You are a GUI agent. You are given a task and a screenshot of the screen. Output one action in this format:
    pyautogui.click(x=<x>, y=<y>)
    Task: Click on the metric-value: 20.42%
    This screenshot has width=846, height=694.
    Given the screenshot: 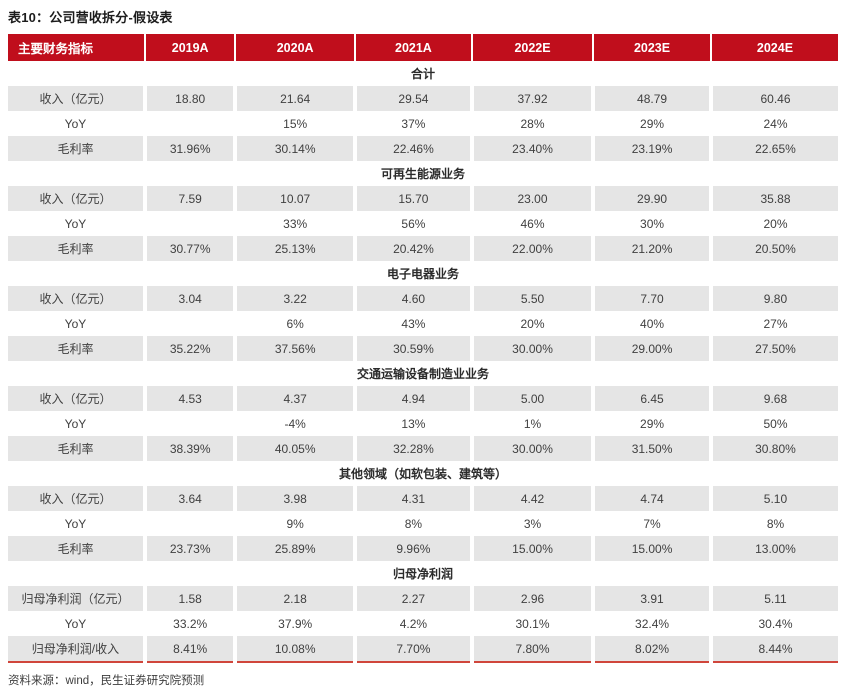 What is the action you would take?
    pyautogui.click(x=412, y=248)
    